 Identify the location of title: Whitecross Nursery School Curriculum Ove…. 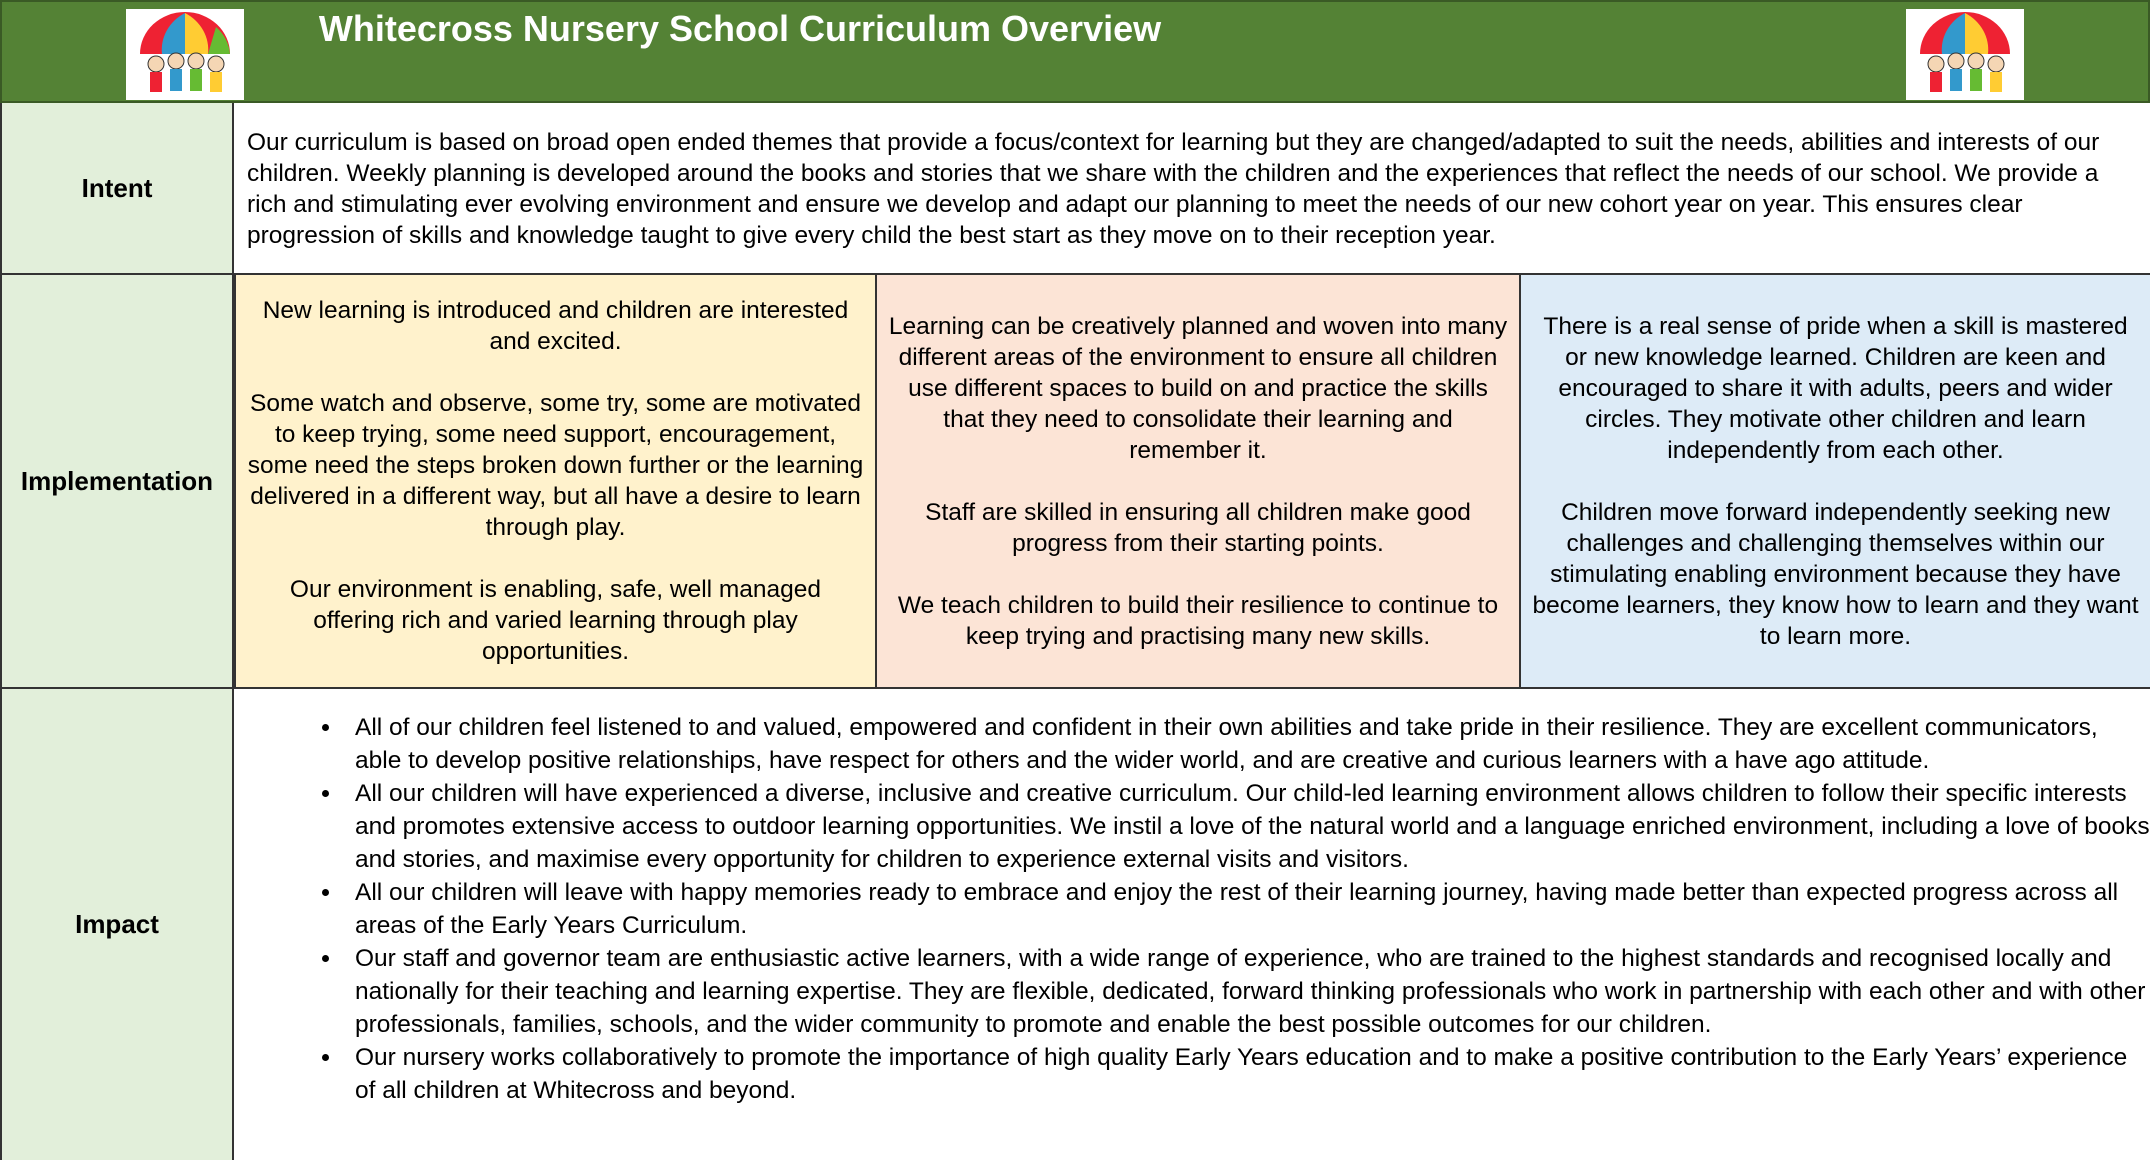
(740, 28).